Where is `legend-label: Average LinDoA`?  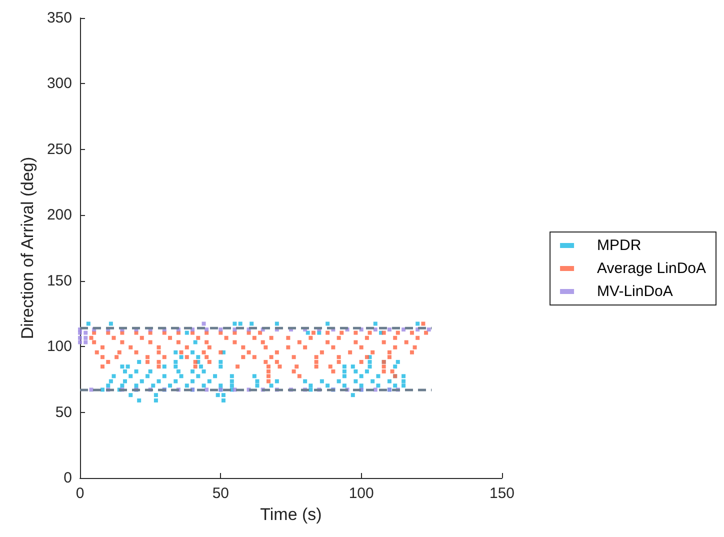
legend-label: Average LinDoA is located at coordinates (651, 268).